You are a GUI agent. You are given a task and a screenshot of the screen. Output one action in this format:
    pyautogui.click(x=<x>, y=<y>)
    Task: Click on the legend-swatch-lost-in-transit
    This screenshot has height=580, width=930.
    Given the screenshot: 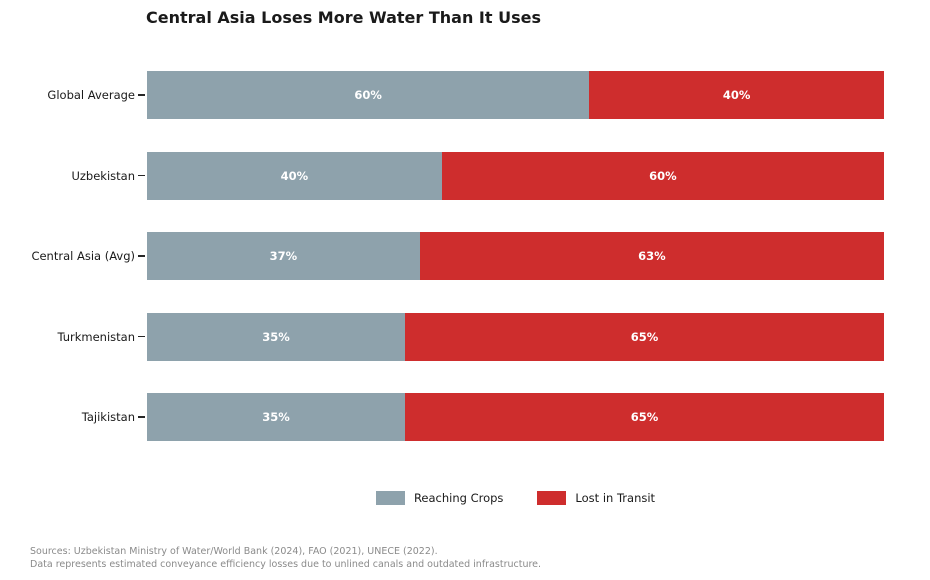 What is the action you would take?
    pyautogui.click(x=552, y=498)
    